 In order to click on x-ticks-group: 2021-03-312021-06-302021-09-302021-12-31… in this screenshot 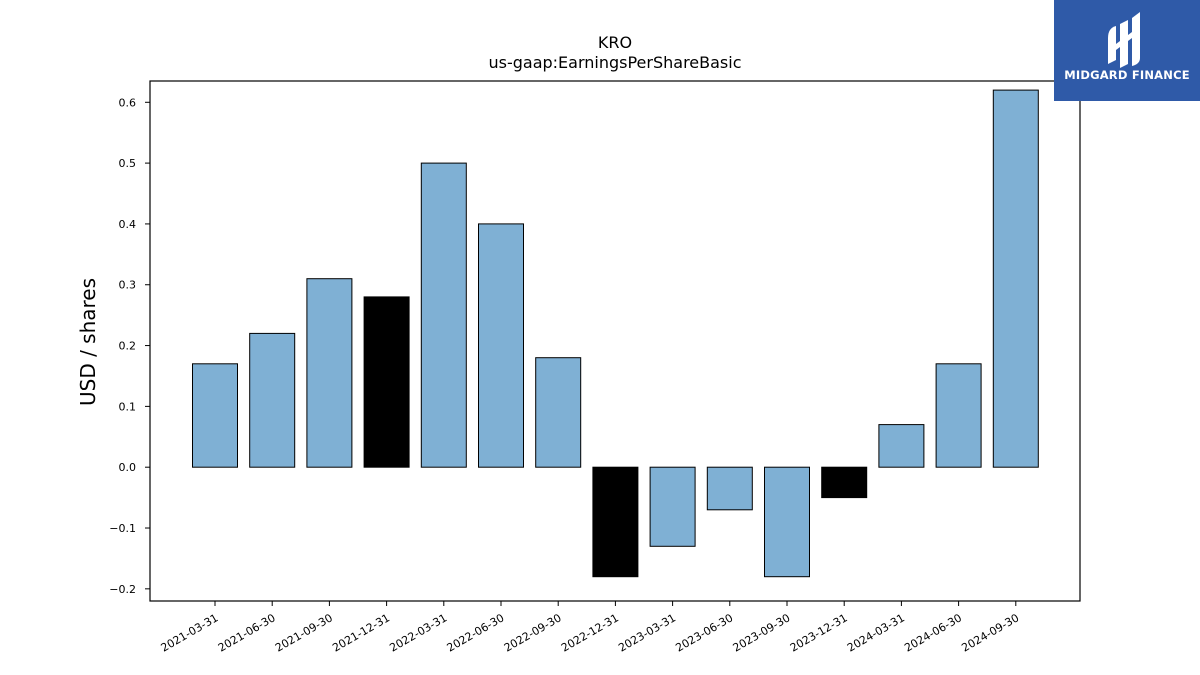, I will do `click(590, 628)`.